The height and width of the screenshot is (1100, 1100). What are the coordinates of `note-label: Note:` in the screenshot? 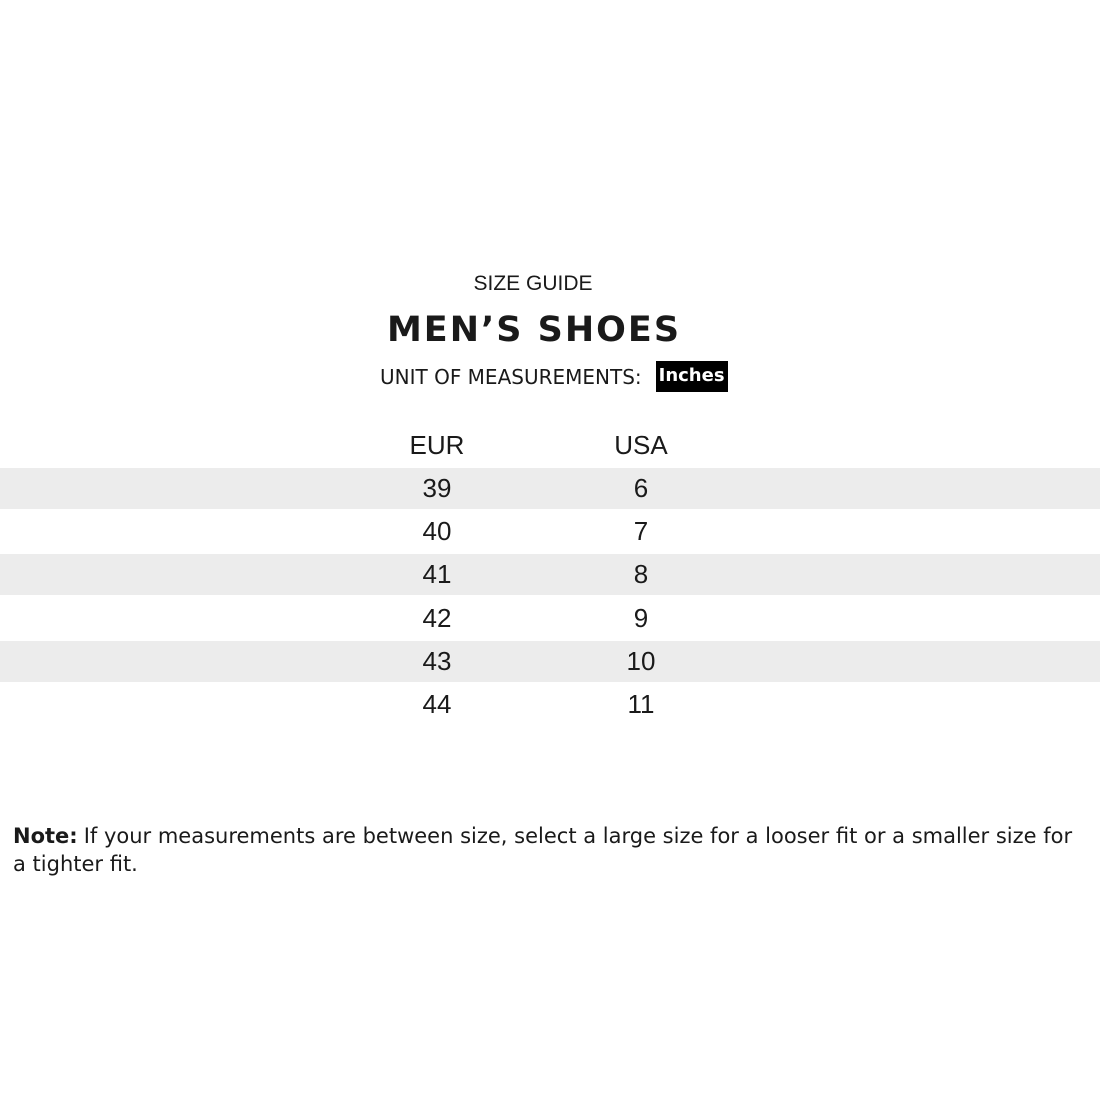 It's located at (45, 836).